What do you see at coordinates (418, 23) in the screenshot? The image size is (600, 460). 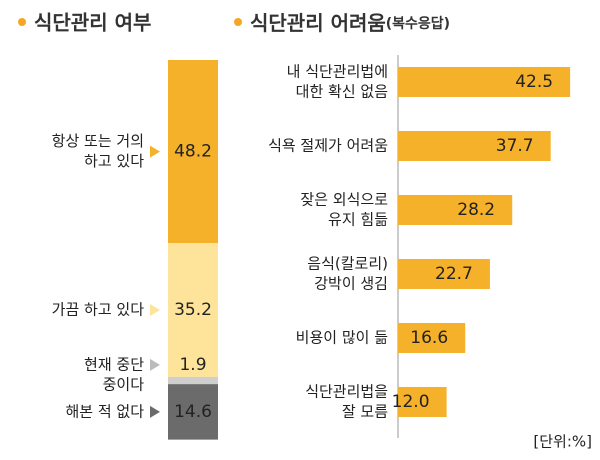 I see `subtitle: (복수응답)` at bounding box center [418, 23].